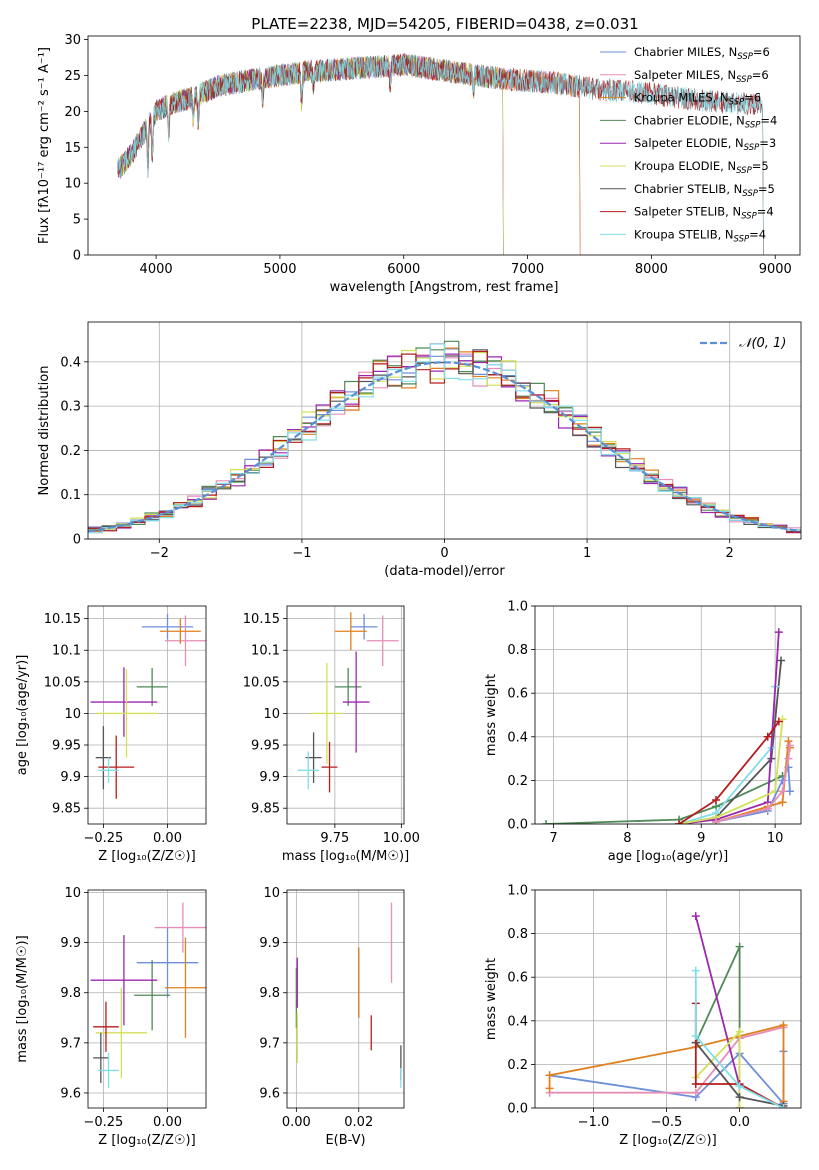 The width and height of the screenshot is (819, 1170). Describe the element at coordinates (668, 856) in the screenshot. I see `x-axis-label: age [log₁₀(age/yr)]` at that location.